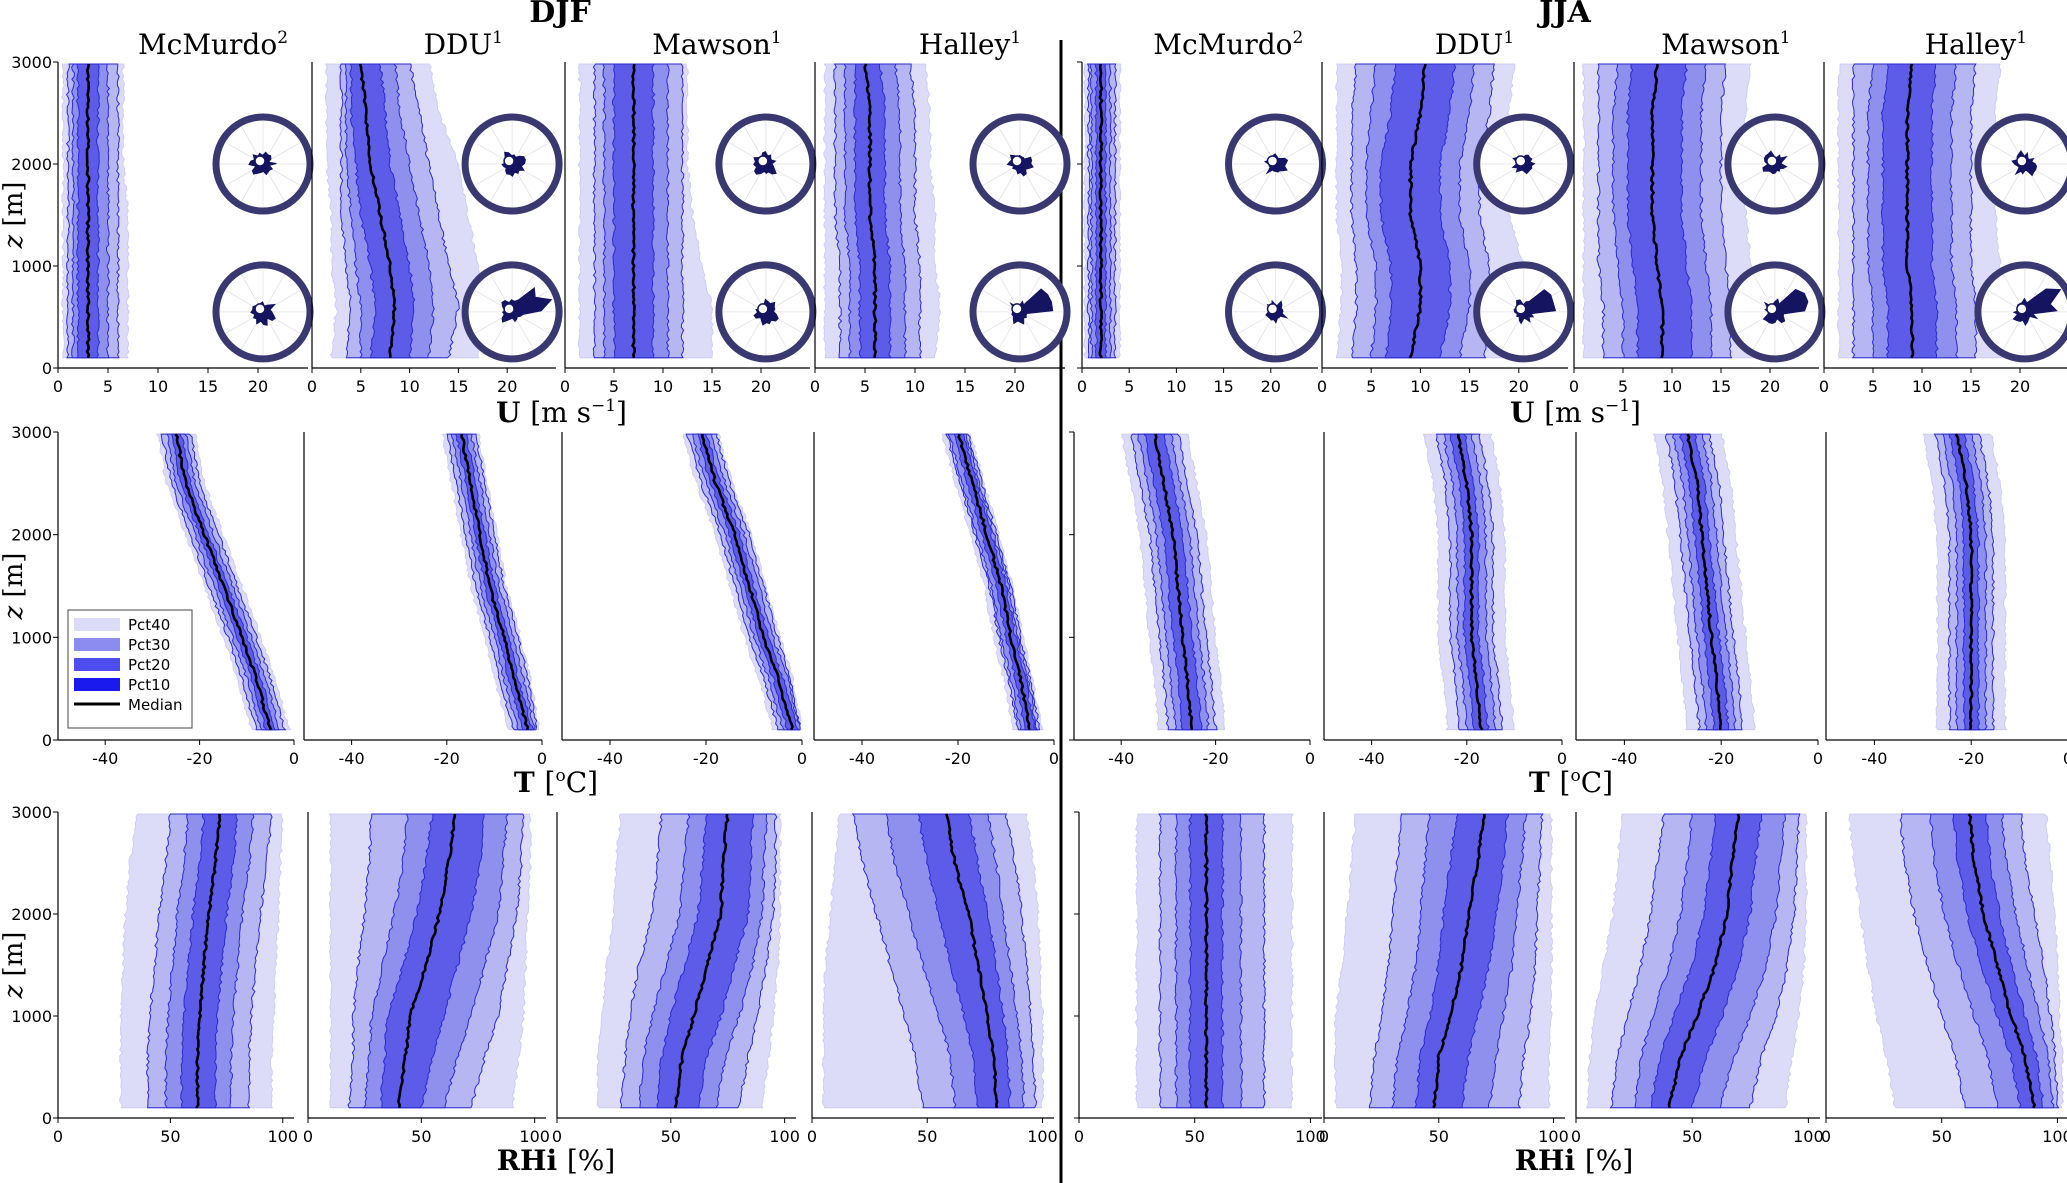 This screenshot has height=1183, width=2067. Describe the element at coordinates (47, 1118) in the screenshot. I see `rhi-djf-mcmurdo-y-tick-label-0: 0` at that location.